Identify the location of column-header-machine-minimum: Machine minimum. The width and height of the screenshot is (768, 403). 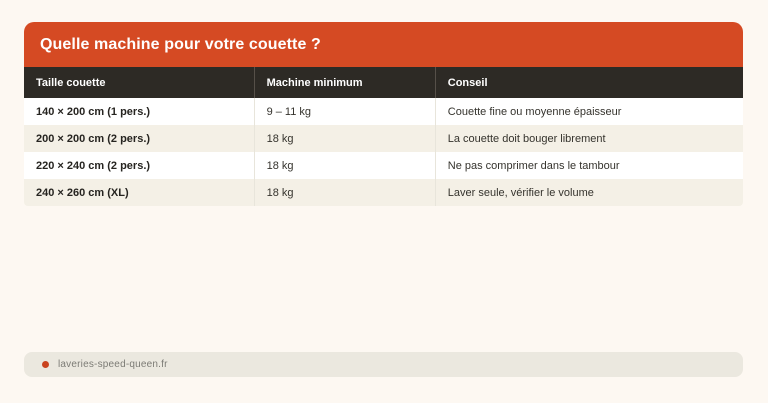
(344, 82).